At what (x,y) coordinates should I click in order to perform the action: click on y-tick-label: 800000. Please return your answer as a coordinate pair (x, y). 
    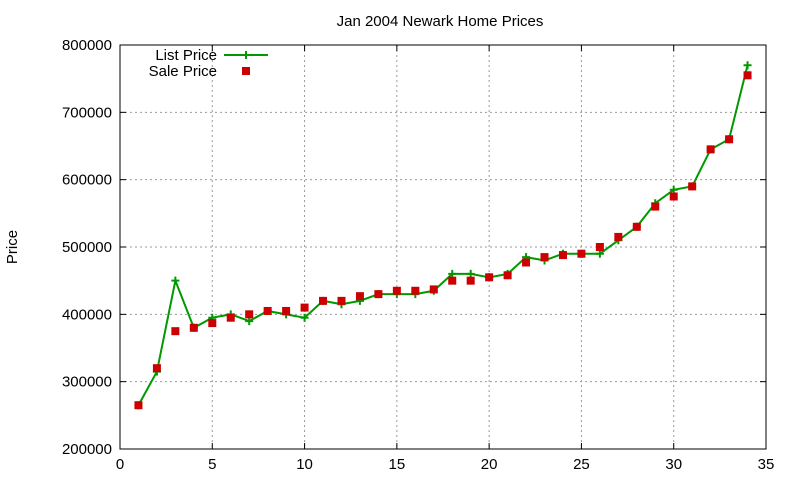
    Looking at the image, I should click on (87, 45).